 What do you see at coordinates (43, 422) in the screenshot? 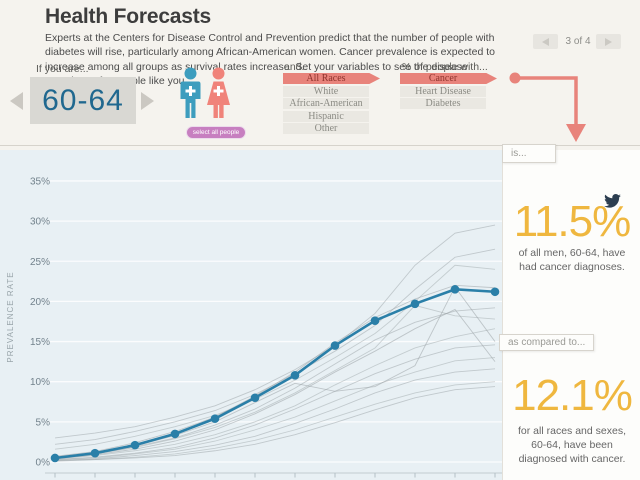
I see `svg-text: 5%` at bounding box center [43, 422].